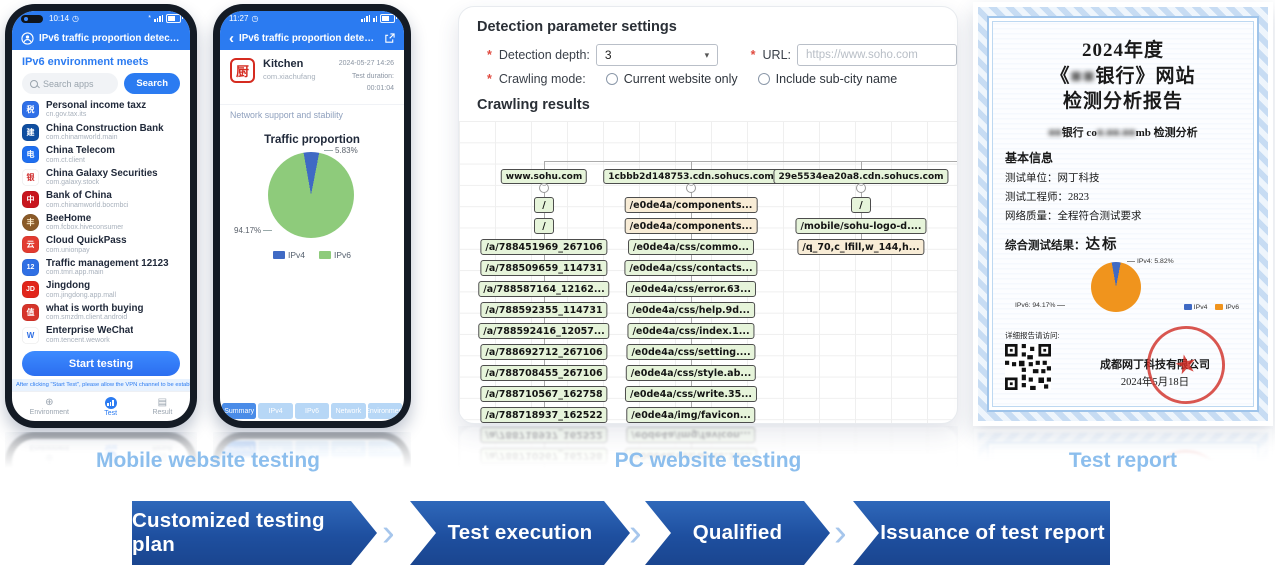 Image resolution: width=1275 pixels, height=576 pixels. What do you see at coordinates (763, 79) in the screenshot?
I see `radio-include-sub` at bounding box center [763, 79].